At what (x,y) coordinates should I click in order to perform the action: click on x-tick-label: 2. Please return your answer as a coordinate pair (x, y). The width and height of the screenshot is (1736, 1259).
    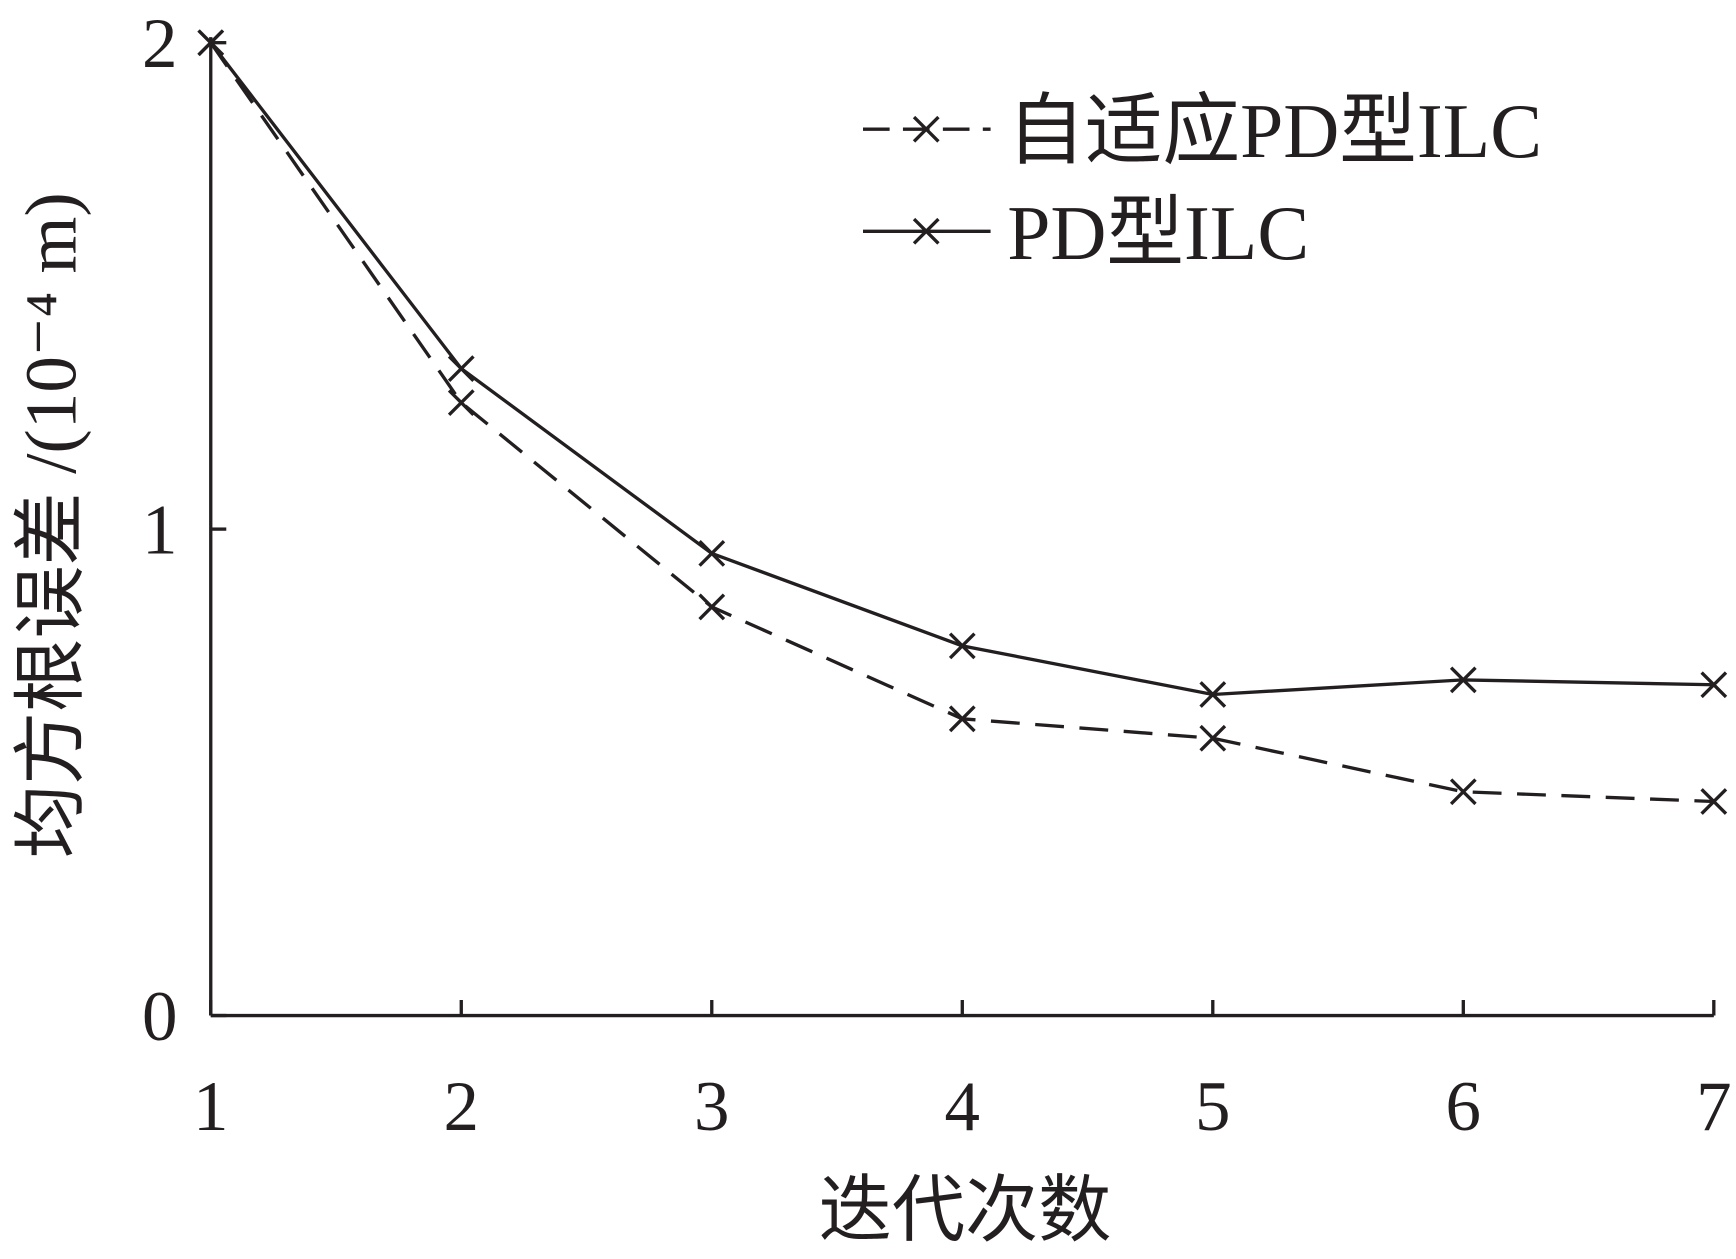
    Looking at the image, I should click on (462, 1107).